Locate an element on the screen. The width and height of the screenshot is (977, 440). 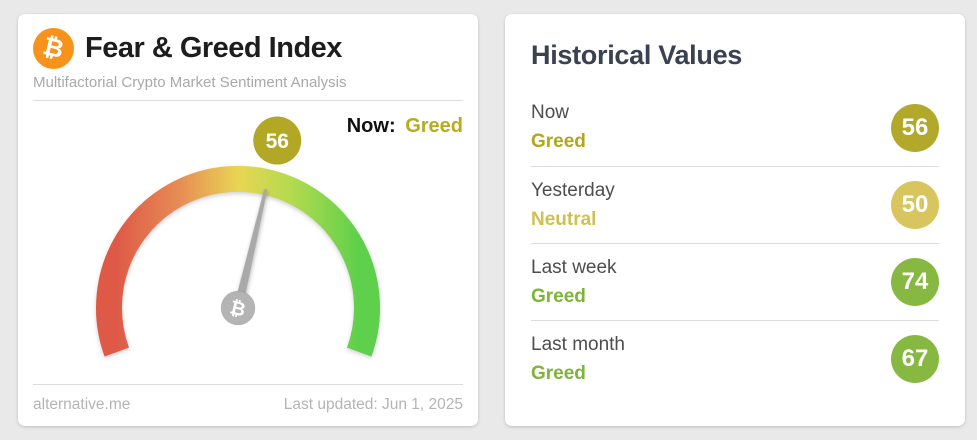
gauge-hub is located at coordinates (238, 308).